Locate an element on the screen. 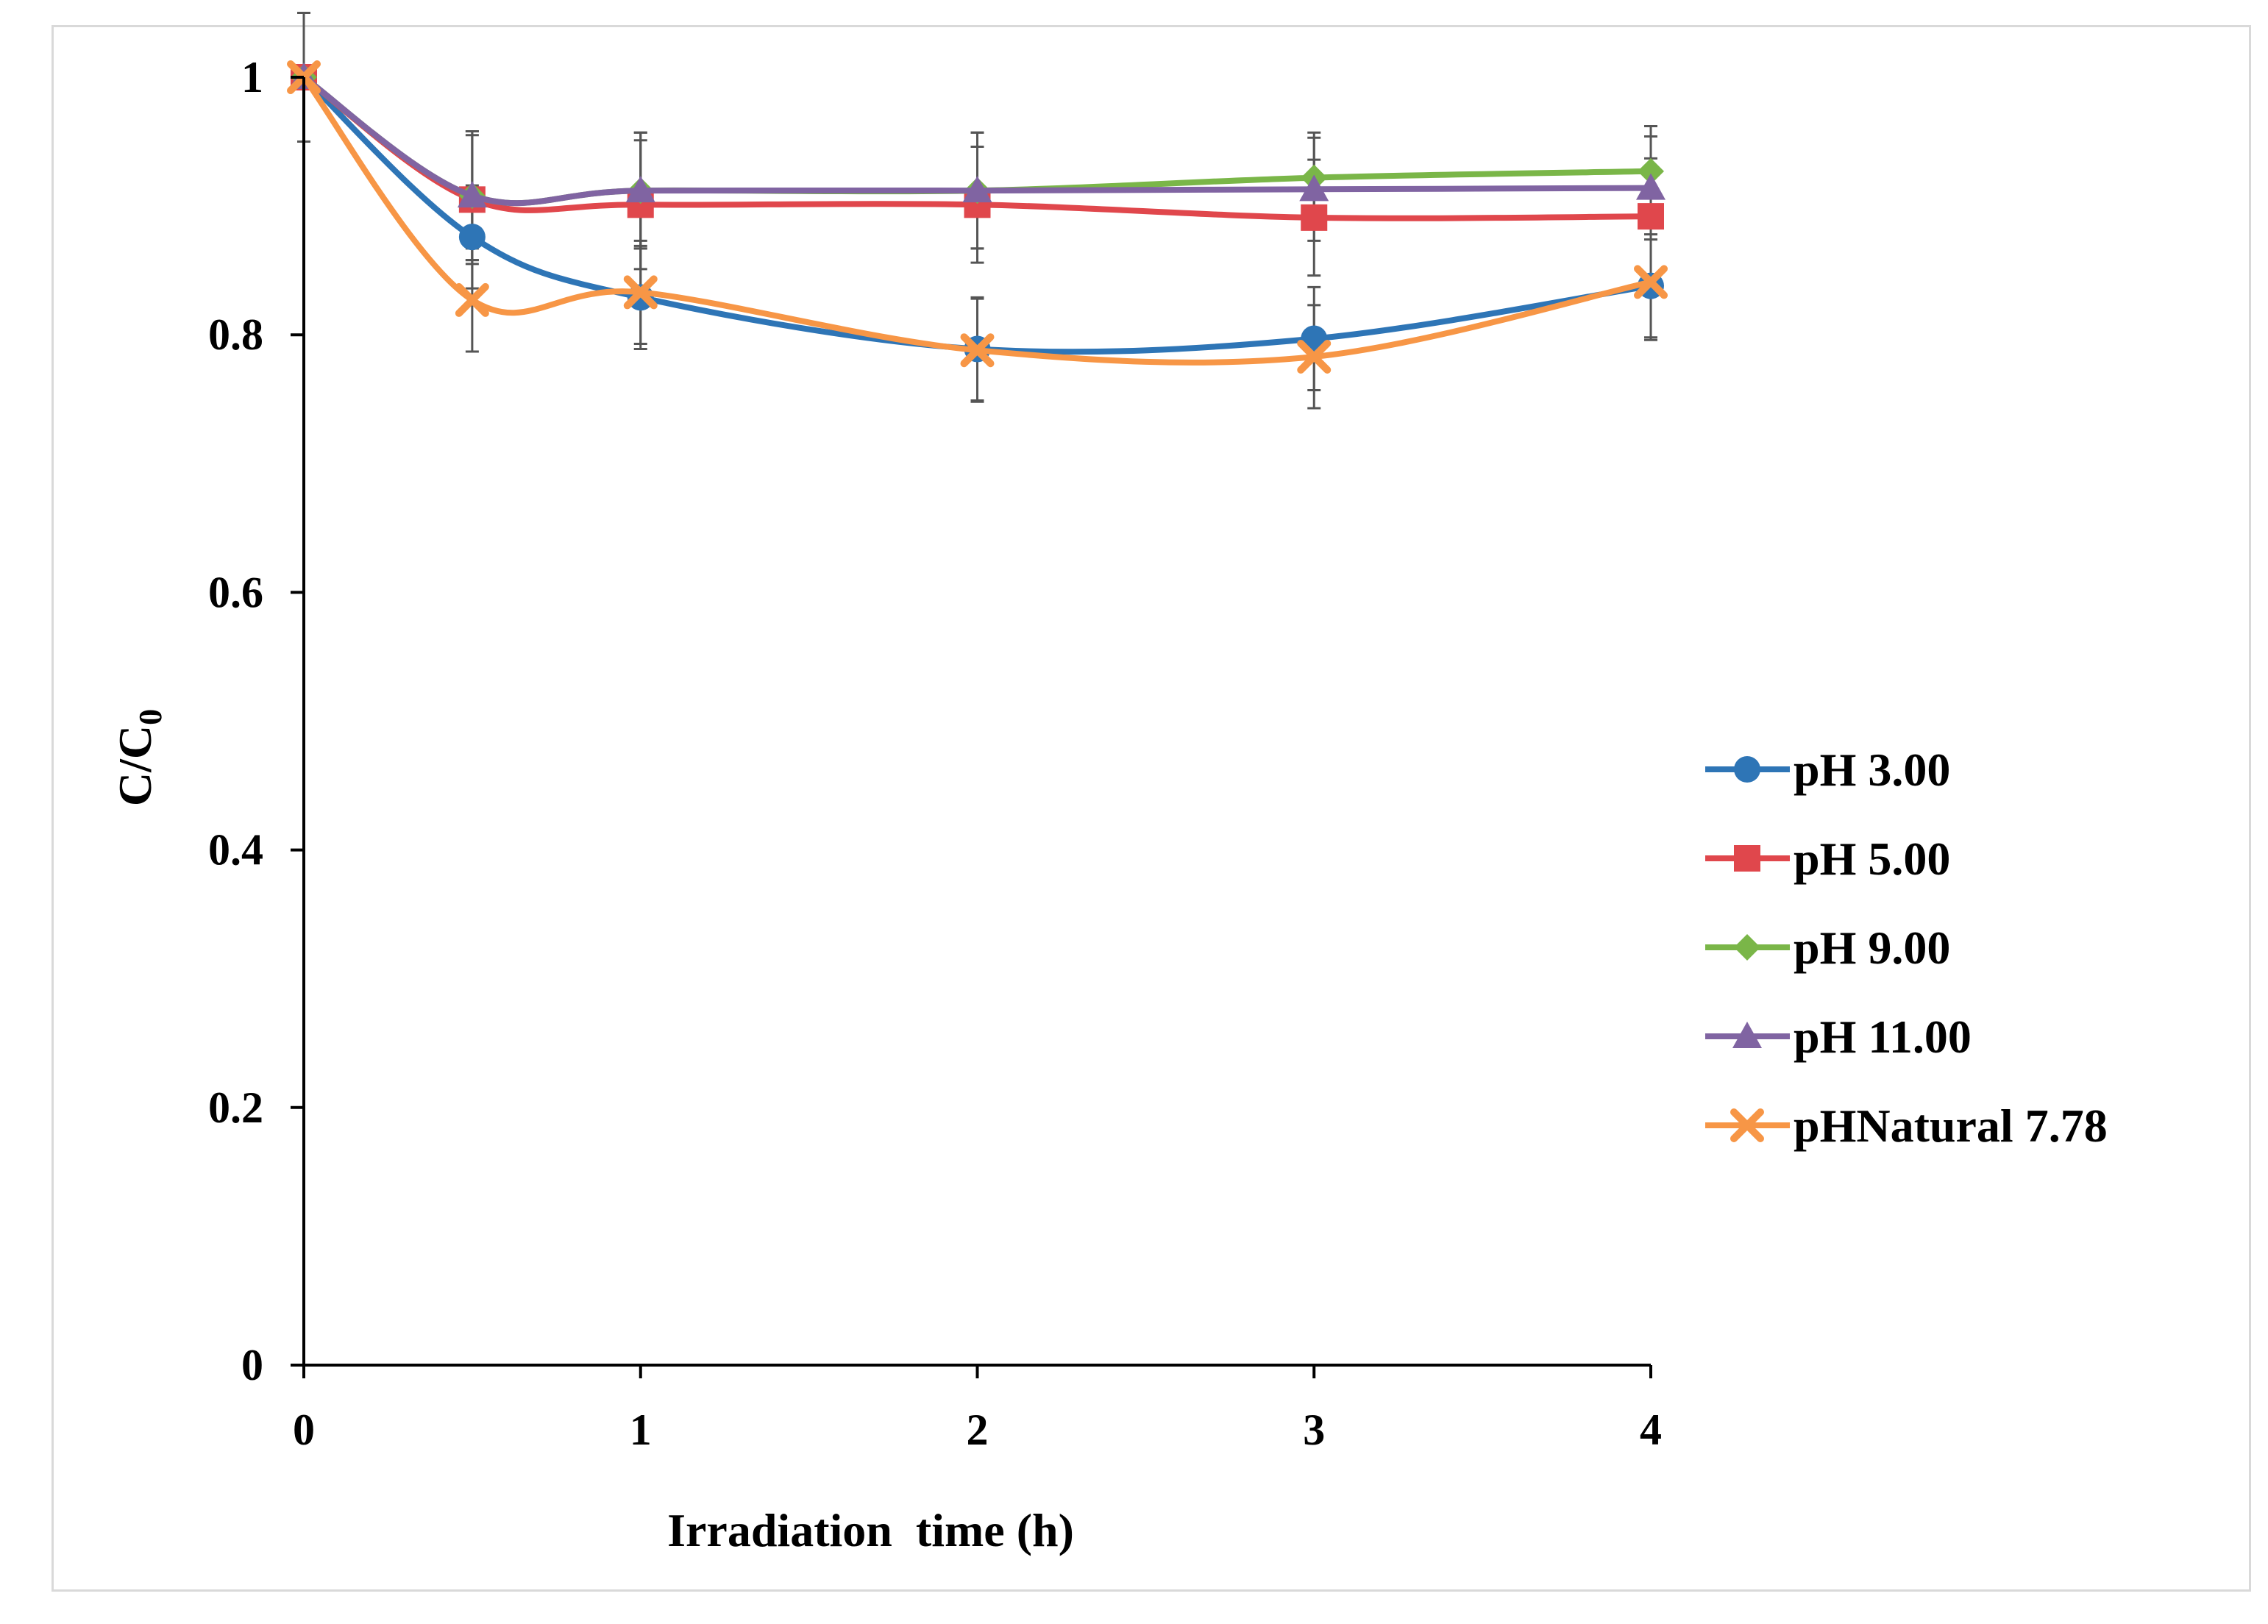 This screenshot has height=1624, width=2268. legend-label: pH 5.00 is located at coordinates (1872, 859).